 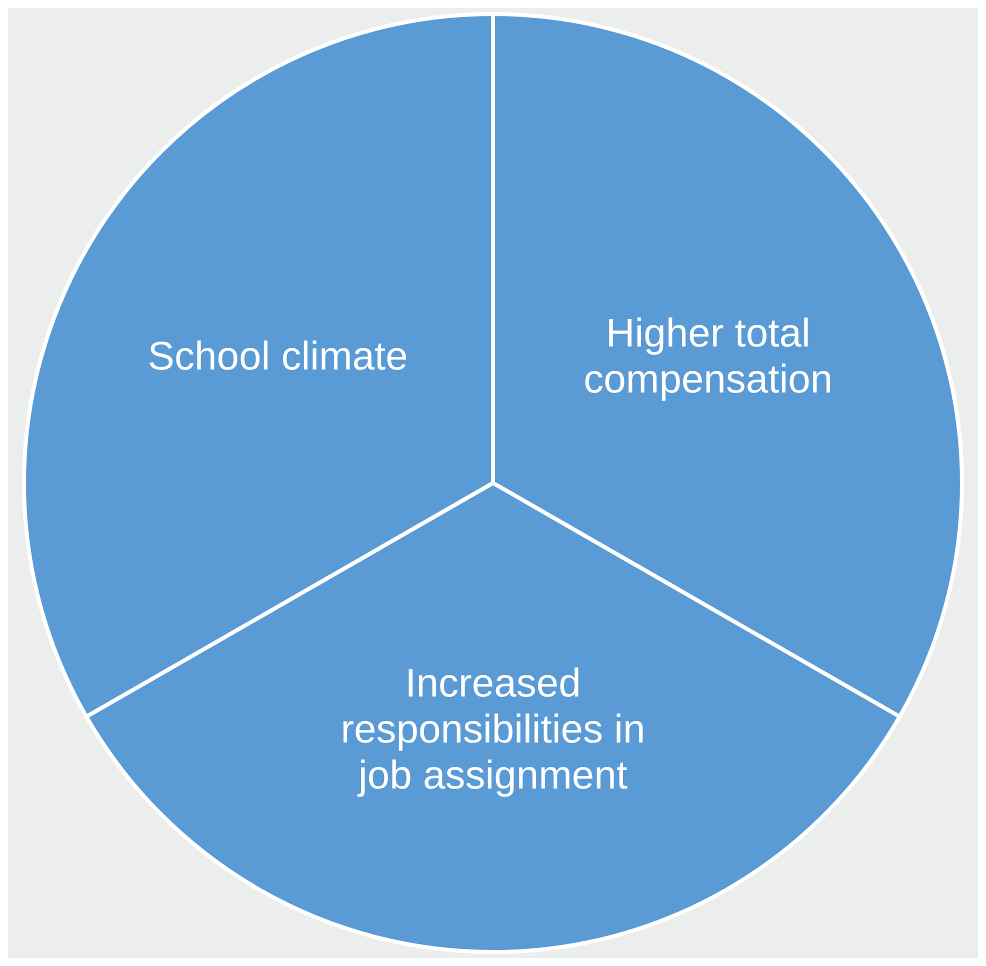 I want to click on slice-label: Higher total compensation, so click(x=708, y=357).